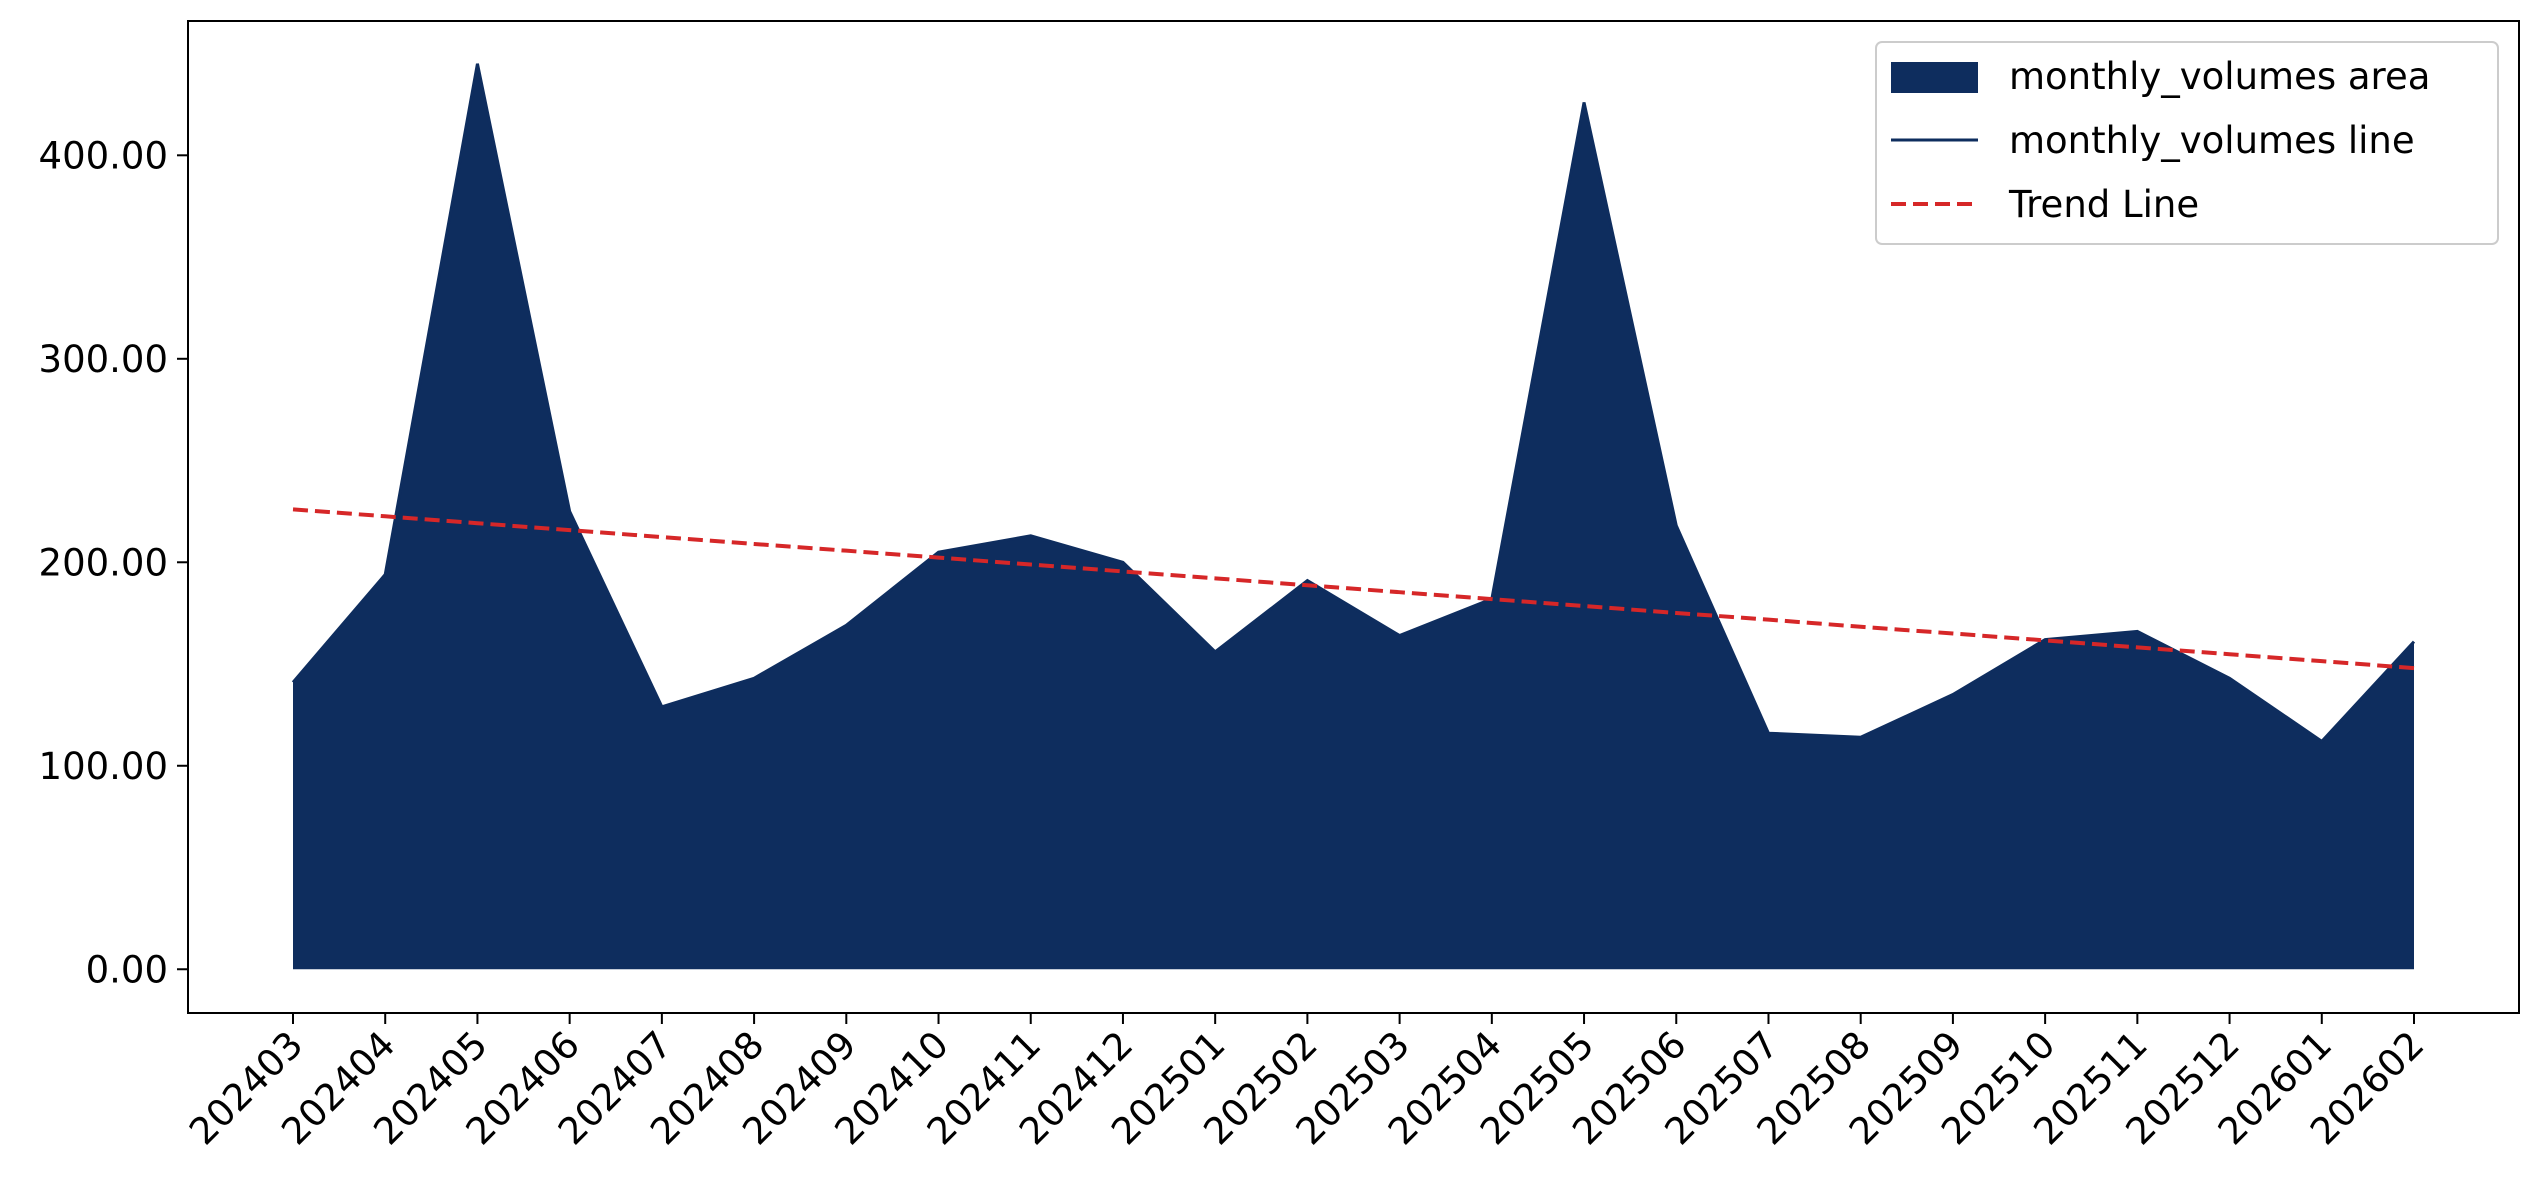  I want to click on y-tick-label: 100.00, so click(103, 766).